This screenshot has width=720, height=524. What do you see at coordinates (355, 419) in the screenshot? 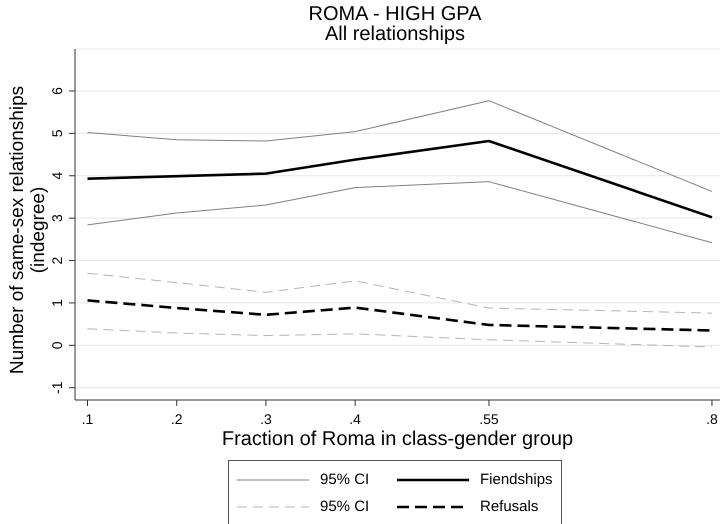
I see `x-tick-label: .4` at bounding box center [355, 419].